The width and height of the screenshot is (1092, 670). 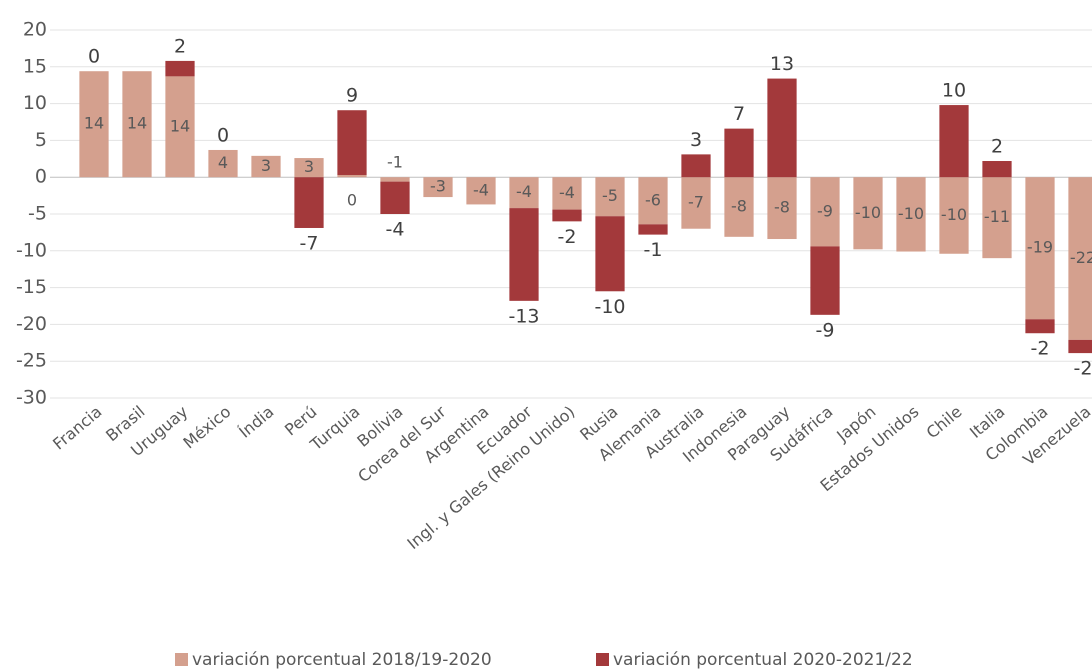 What do you see at coordinates (180, 46) in the screenshot?
I see `data-label: 2` at bounding box center [180, 46].